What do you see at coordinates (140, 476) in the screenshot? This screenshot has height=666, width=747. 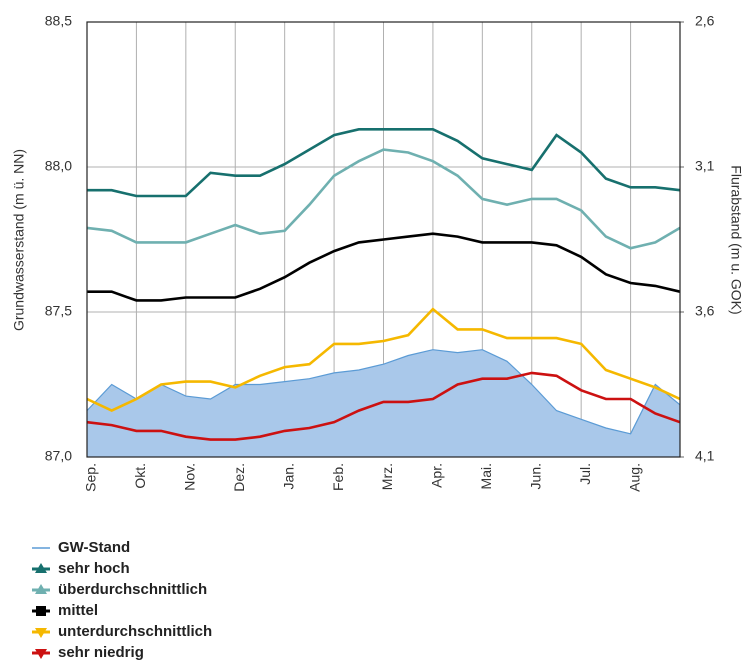 I see `x-tick-label: Okt.` at bounding box center [140, 476].